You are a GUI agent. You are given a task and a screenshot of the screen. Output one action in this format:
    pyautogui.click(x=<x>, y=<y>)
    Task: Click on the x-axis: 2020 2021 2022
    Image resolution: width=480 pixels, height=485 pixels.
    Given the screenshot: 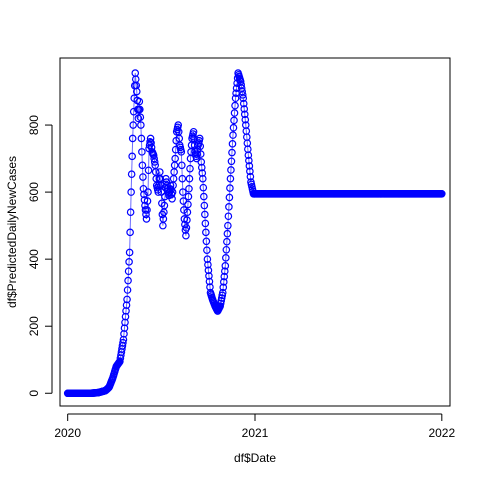 What is the action you would take?
    pyautogui.click(x=254, y=426)
    